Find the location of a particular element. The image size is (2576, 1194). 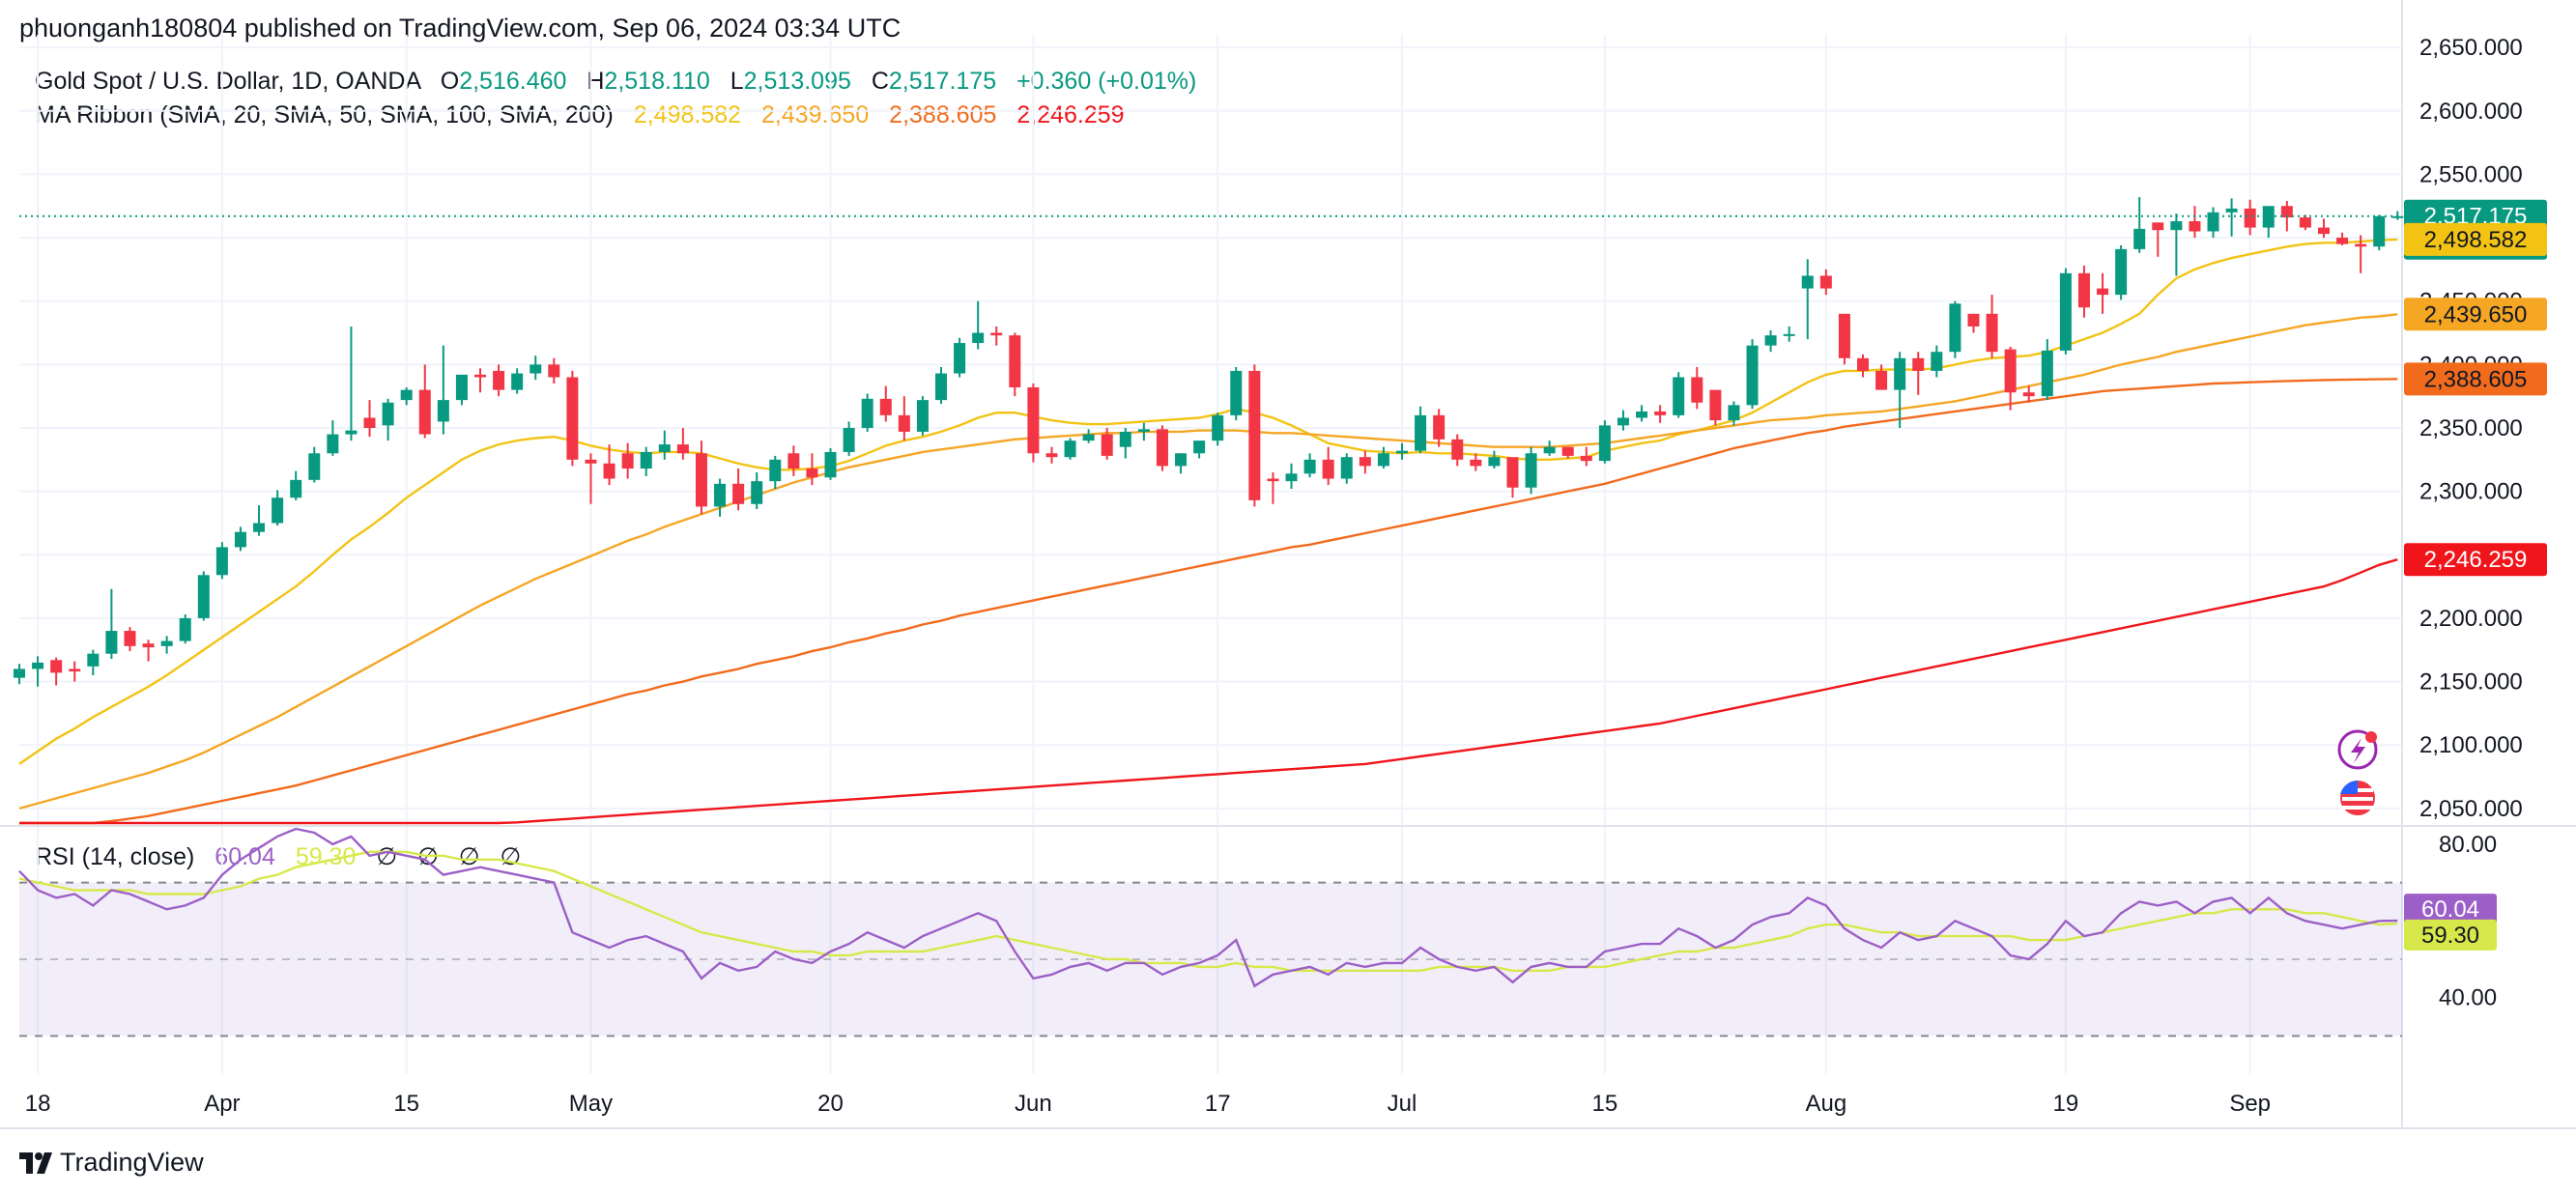

us-flag-icon is located at coordinates (2357, 798).